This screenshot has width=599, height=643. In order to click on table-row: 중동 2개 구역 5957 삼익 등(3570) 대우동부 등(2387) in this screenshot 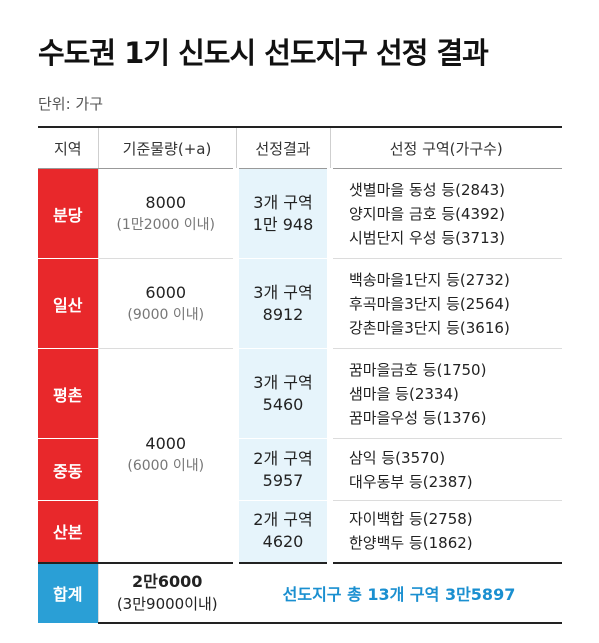, I will do `click(300, 469)`.